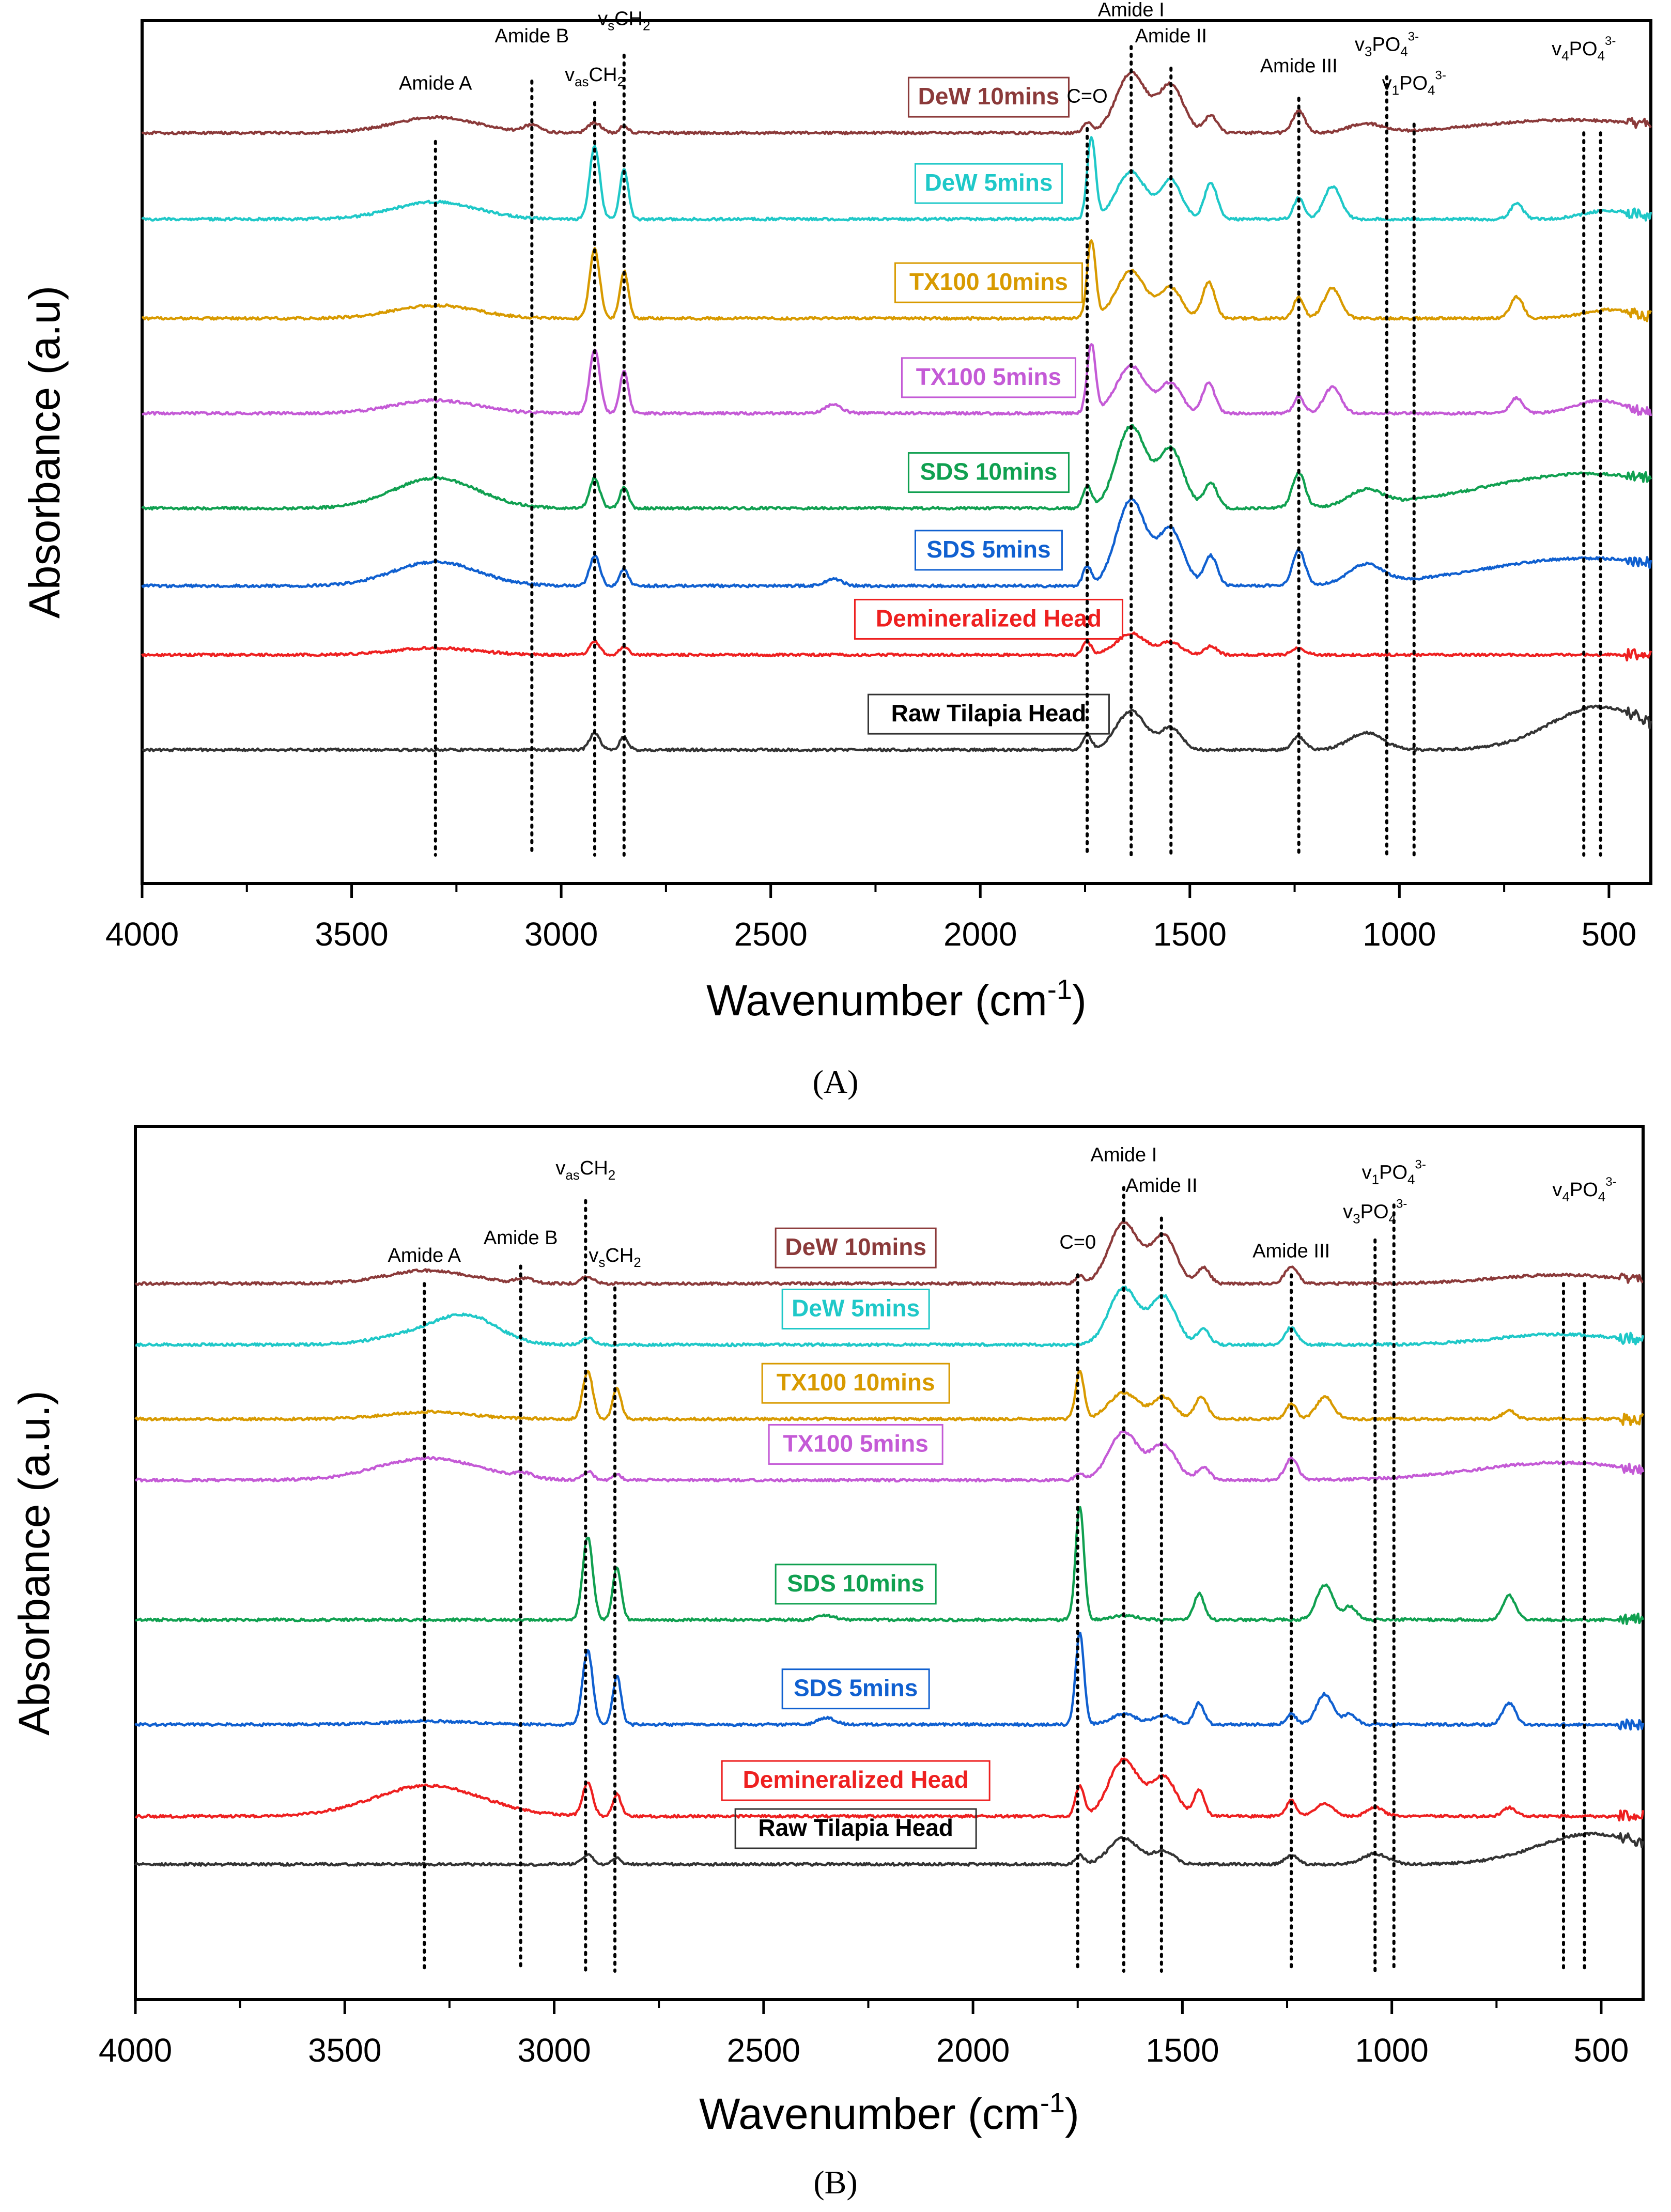 This screenshot has width=1671, height=2212. What do you see at coordinates (34, 1563) in the screenshot?
I see `y-axis-title: Absorbance (a.u.)` at bounding box center [34, 1563].